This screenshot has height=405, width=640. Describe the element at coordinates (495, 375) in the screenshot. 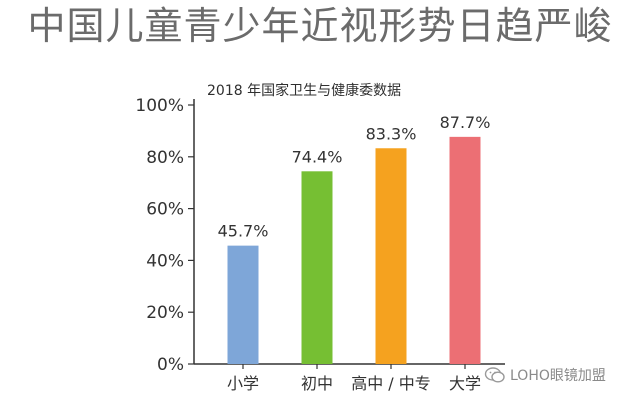

I see `wechat-icon` at that location.